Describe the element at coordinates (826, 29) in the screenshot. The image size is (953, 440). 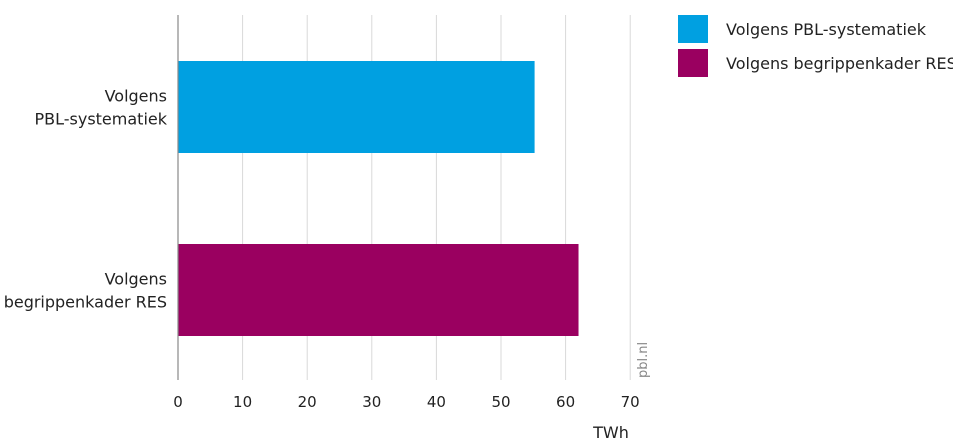
I see `legend-label-pbl: Volgens PBL-systematiek` at that location.